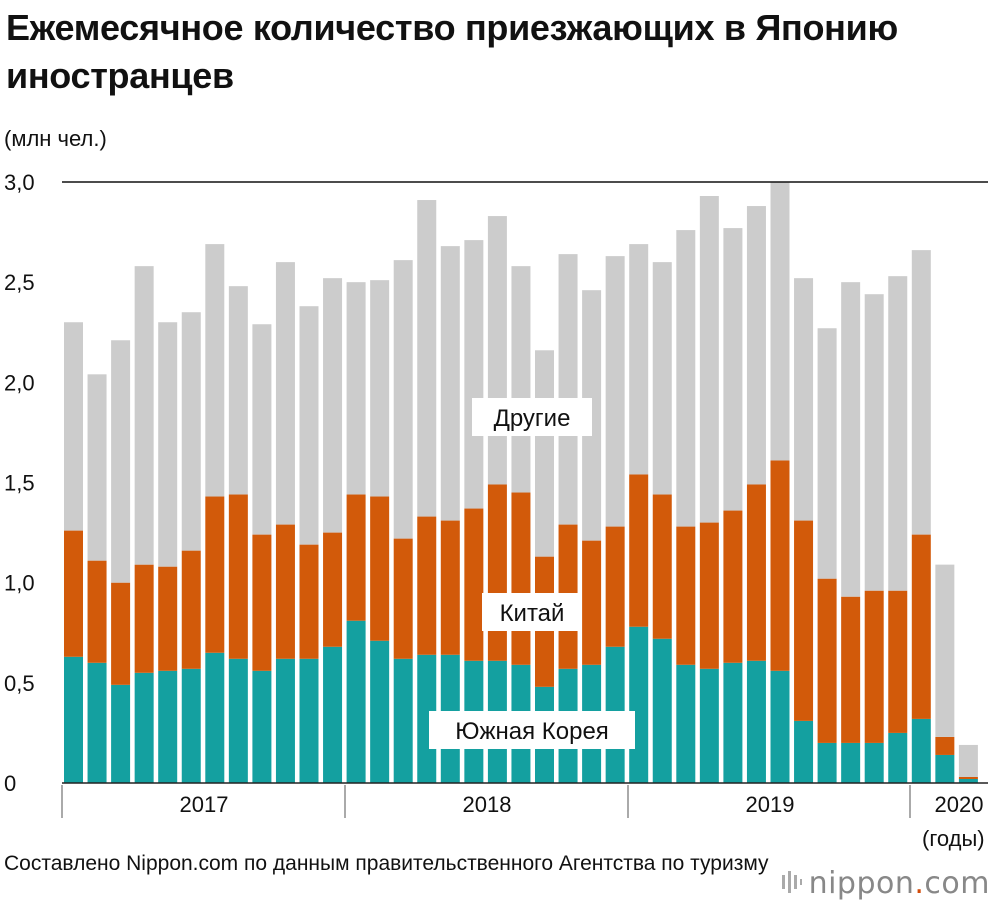 This screenshot has height=906, width=1000. I want to click on logo-name: nippon, so click(861, 883).